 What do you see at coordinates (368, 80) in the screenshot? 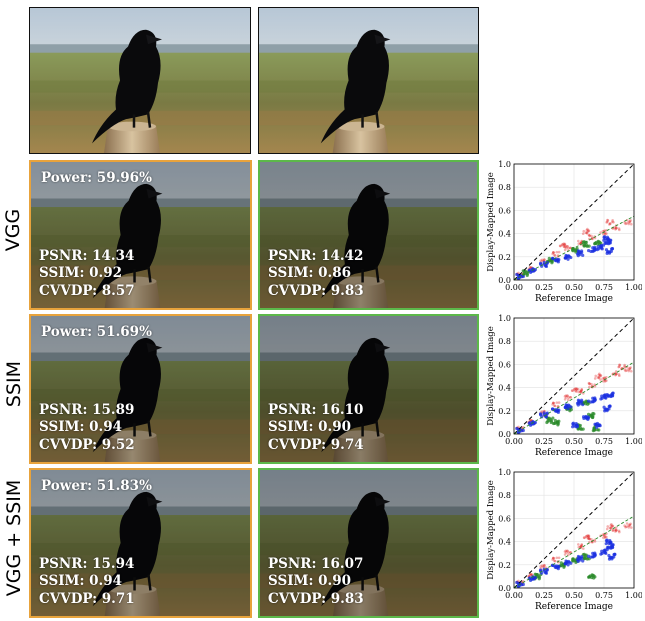
I see `reference-image-right` at bounding box center [368, 80].